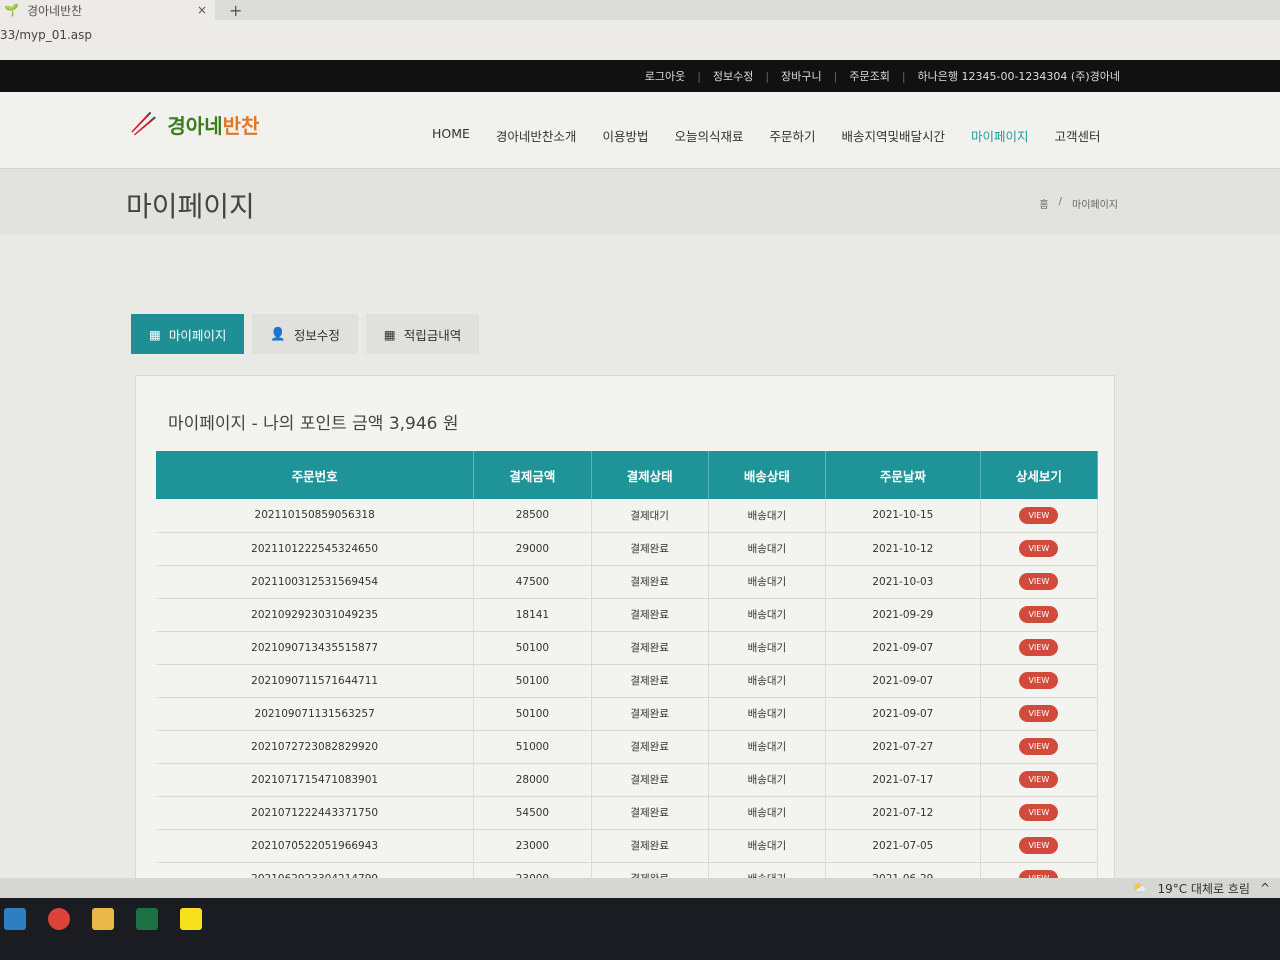 This screenshot has width=1280, height=960. What do you see at coordinates (59, 919) in the screenshot?
I see `chrome-icon` at bounding box center [59, 919].